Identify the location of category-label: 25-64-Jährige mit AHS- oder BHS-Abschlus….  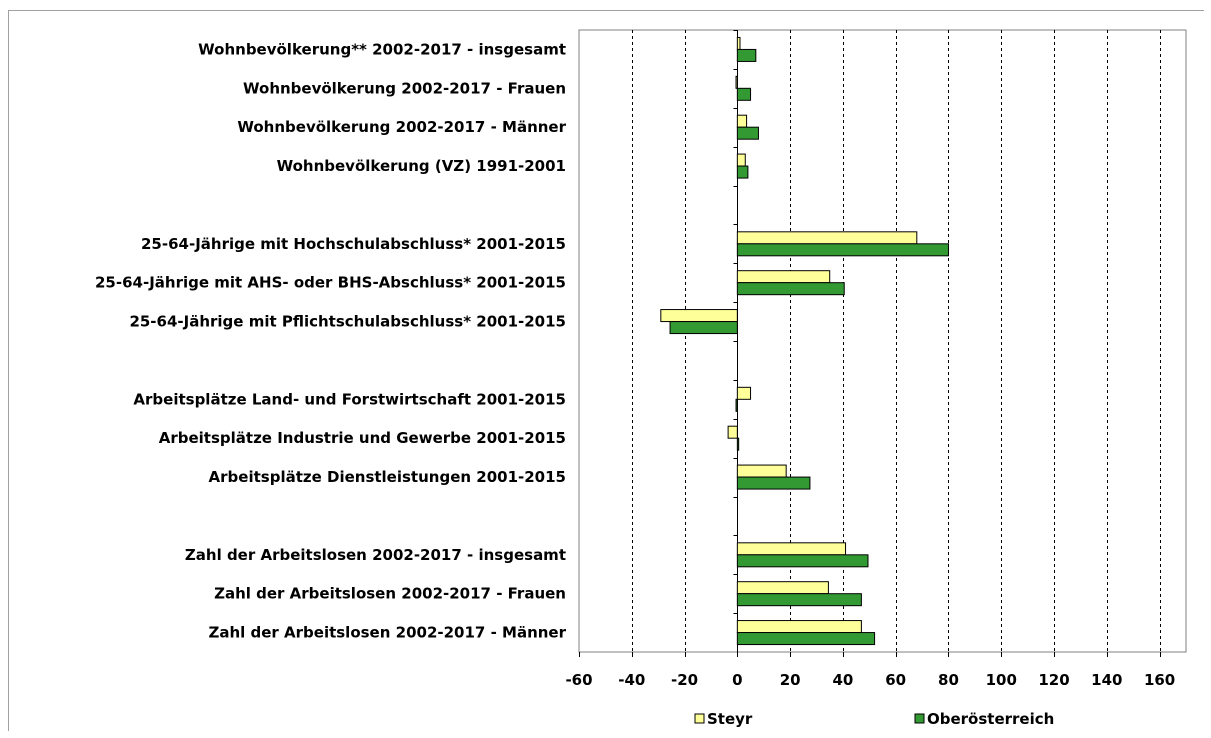
(330, 283).